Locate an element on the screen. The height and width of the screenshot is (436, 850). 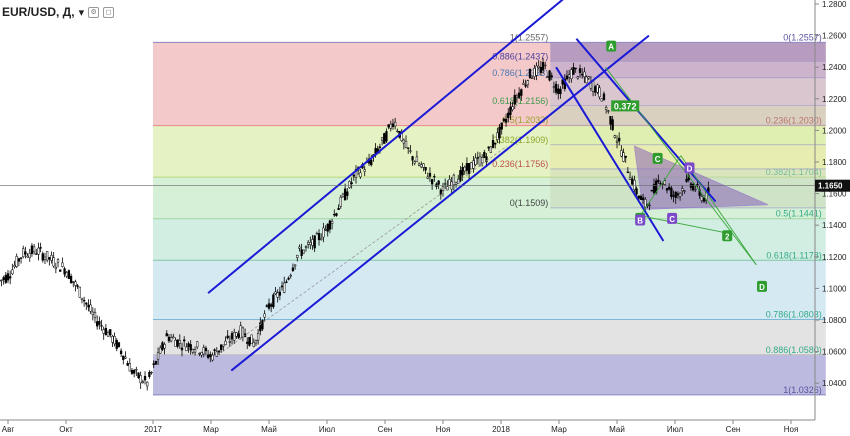
y-tick-label: 1.2800 is located at coordinates (834, 4).